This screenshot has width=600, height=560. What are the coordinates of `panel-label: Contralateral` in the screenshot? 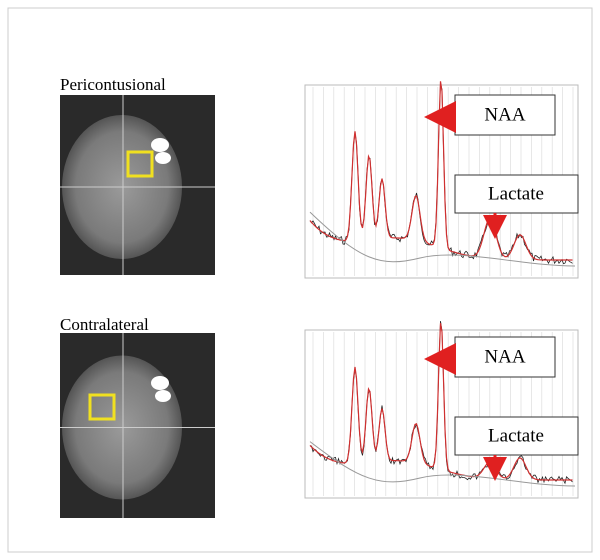 It's located at (104, 324).